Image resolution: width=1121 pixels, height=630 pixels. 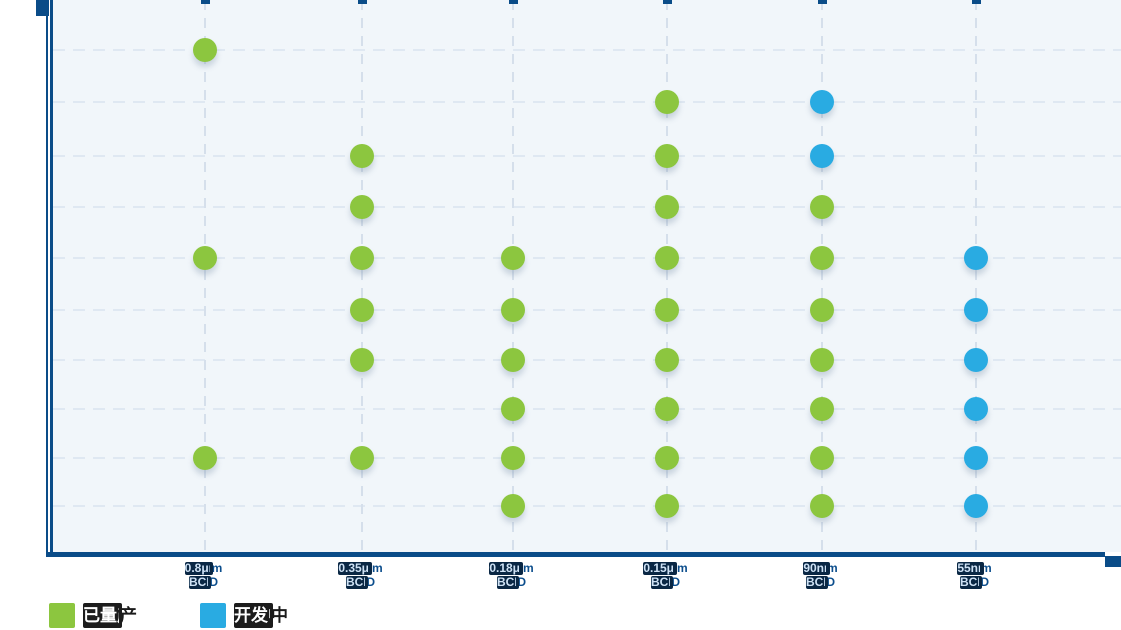 I want to click on x-axis-label-node: 0.18μm, so click(x=511, y=568).